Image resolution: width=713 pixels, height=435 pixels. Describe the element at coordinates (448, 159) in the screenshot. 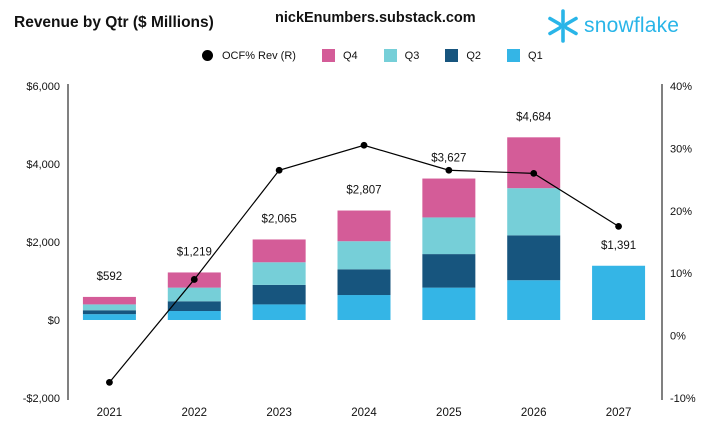

I see `bar-total-label: $3,627` at that location.